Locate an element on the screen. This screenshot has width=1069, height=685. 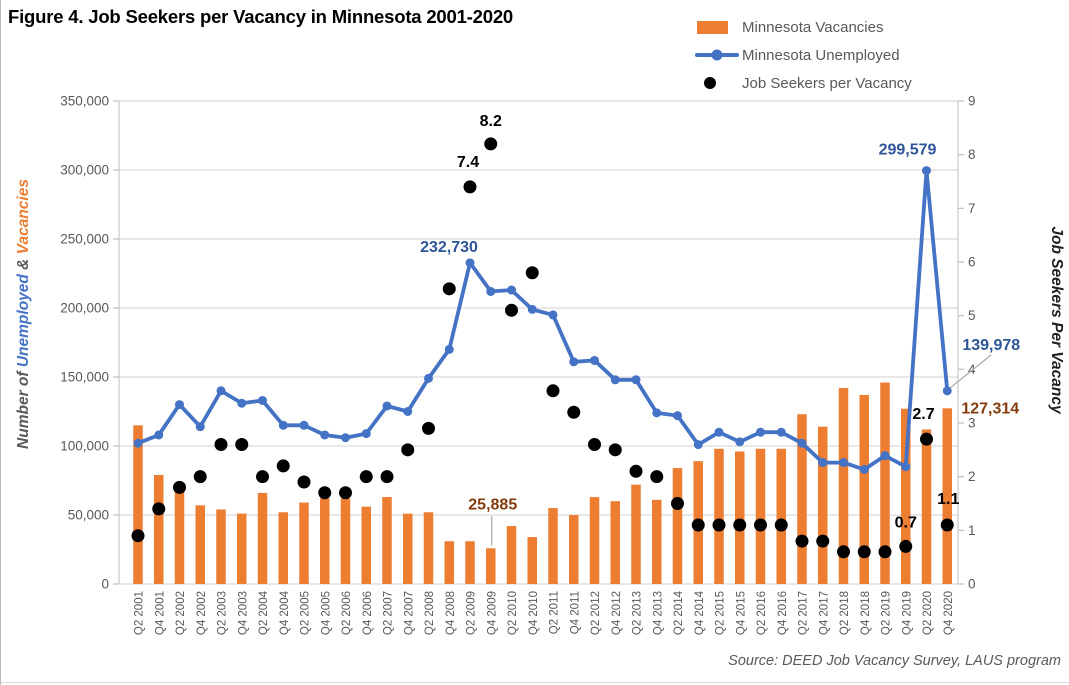
x-tick-label: Q4 2011 is located at coordinates (575, 612).